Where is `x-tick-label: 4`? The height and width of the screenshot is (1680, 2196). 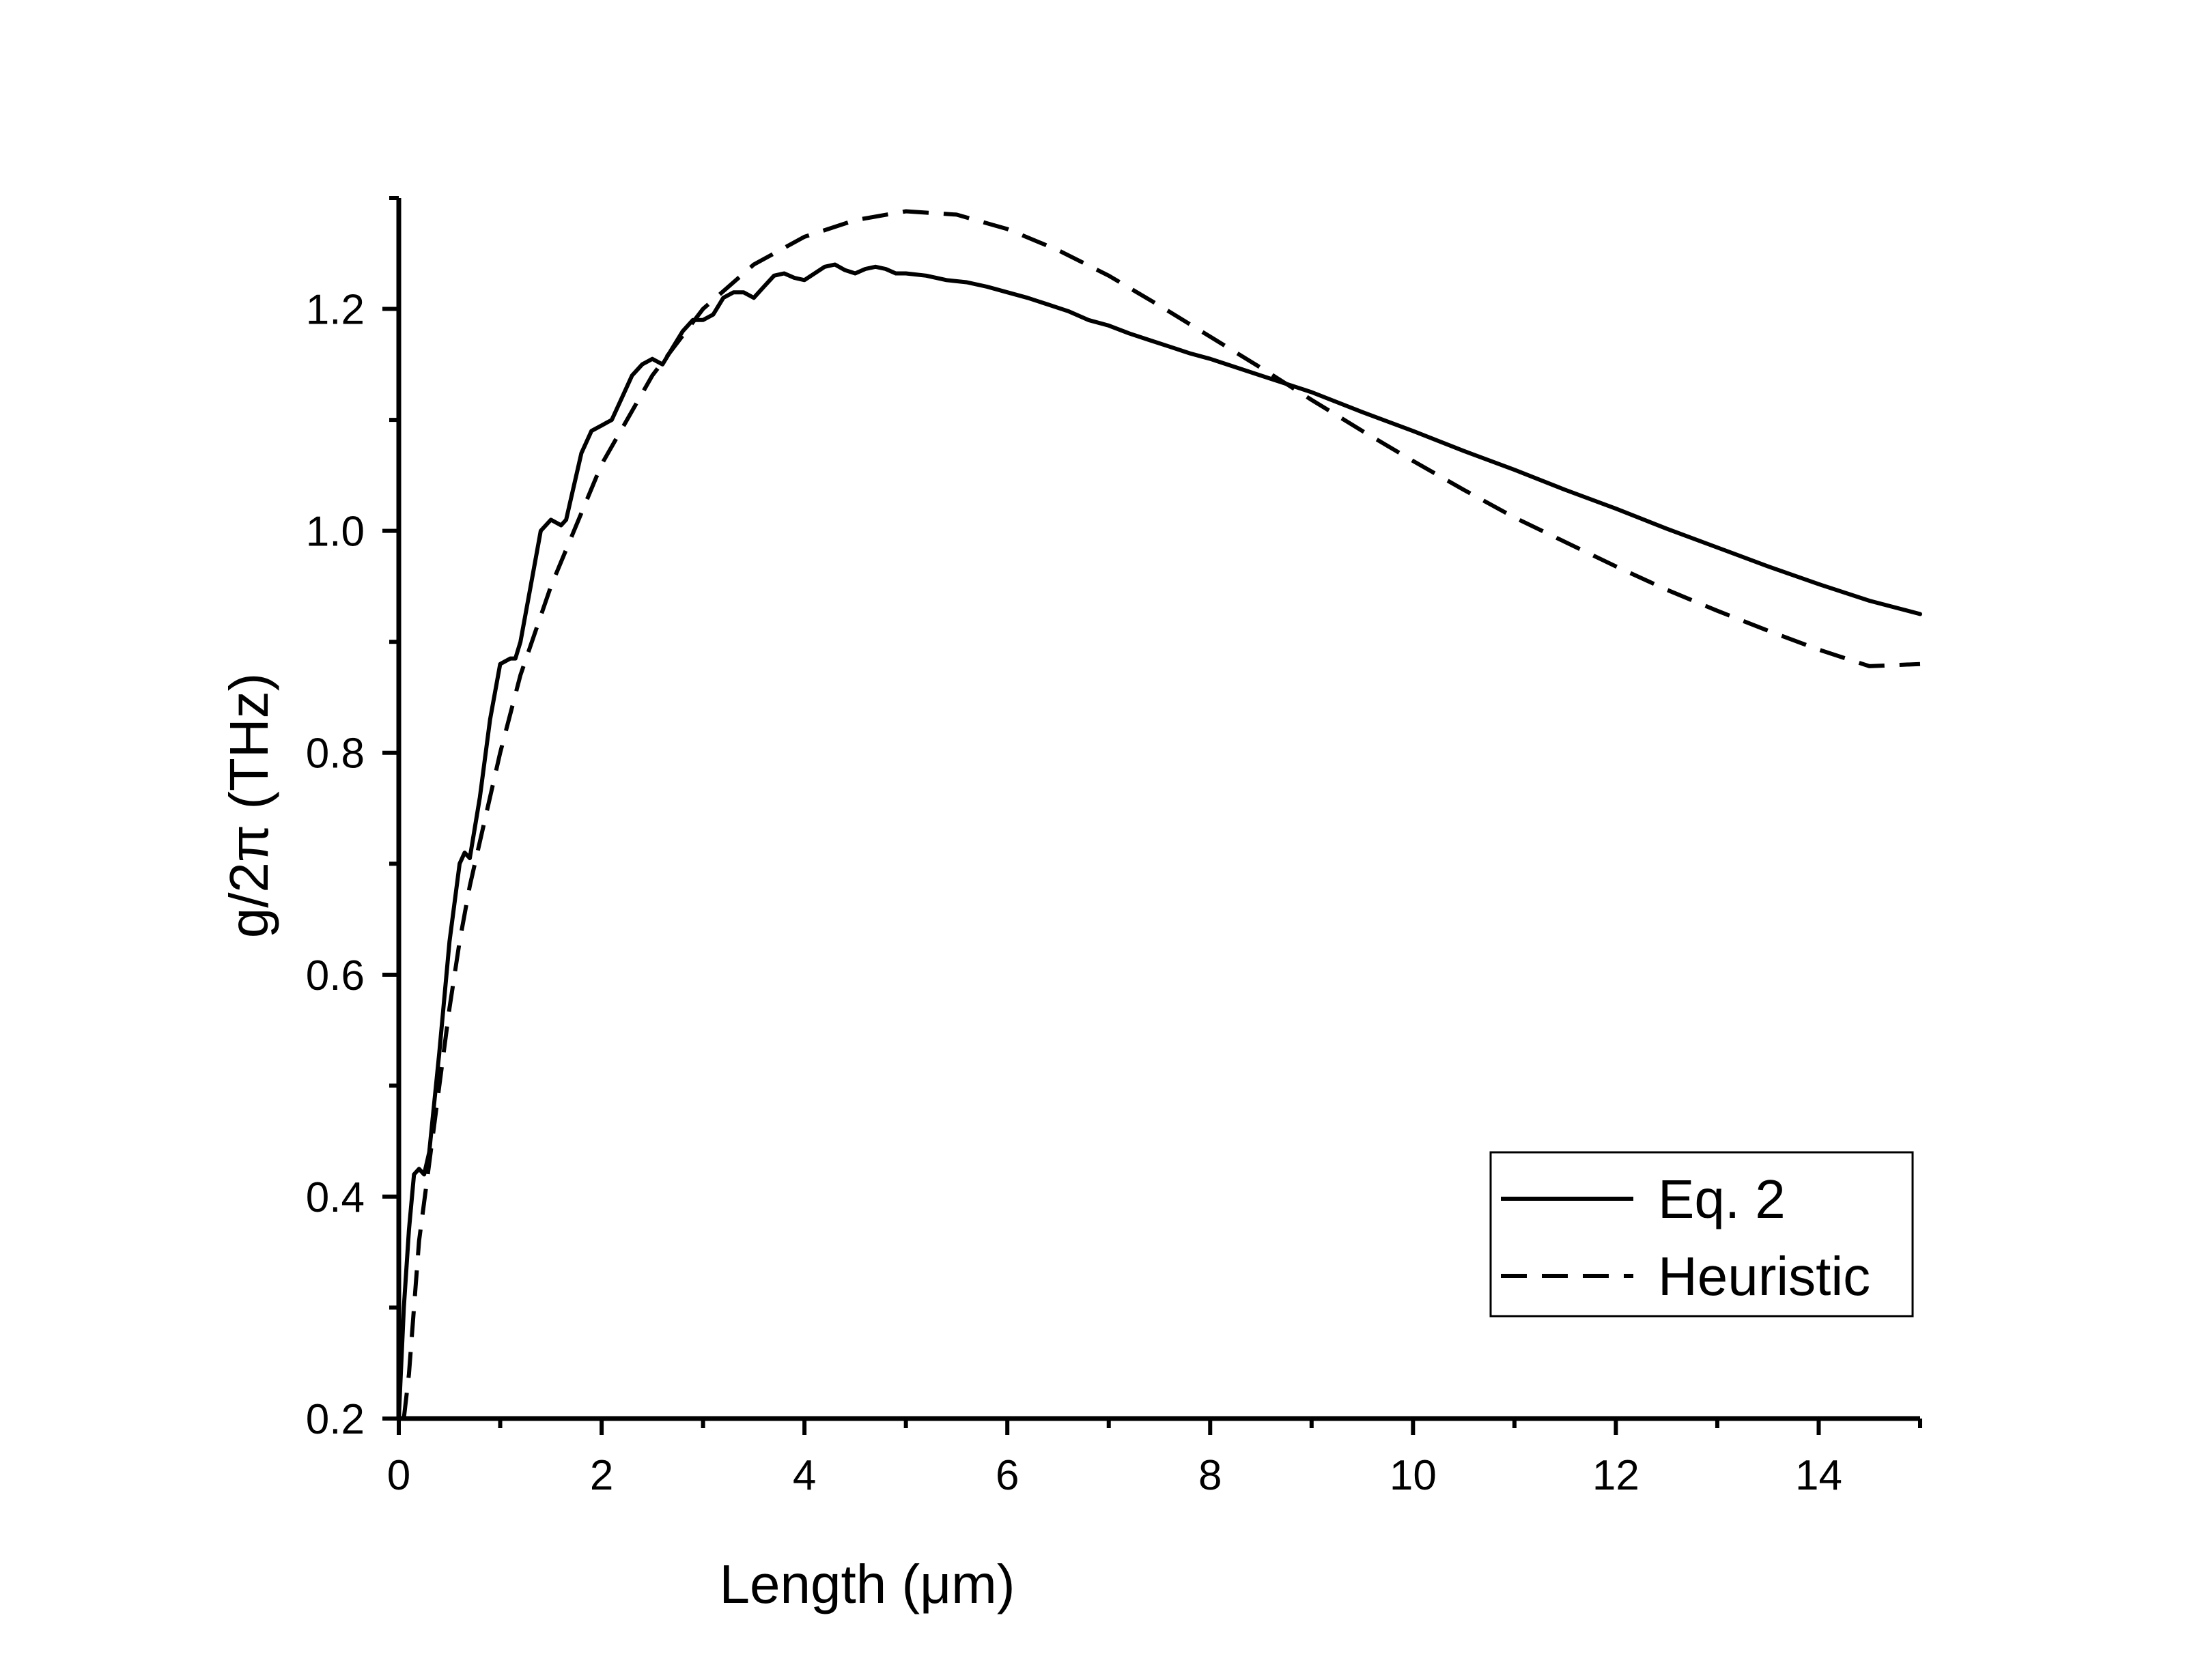
x-tick-label: 4 is located at coordinates (804, 1475).